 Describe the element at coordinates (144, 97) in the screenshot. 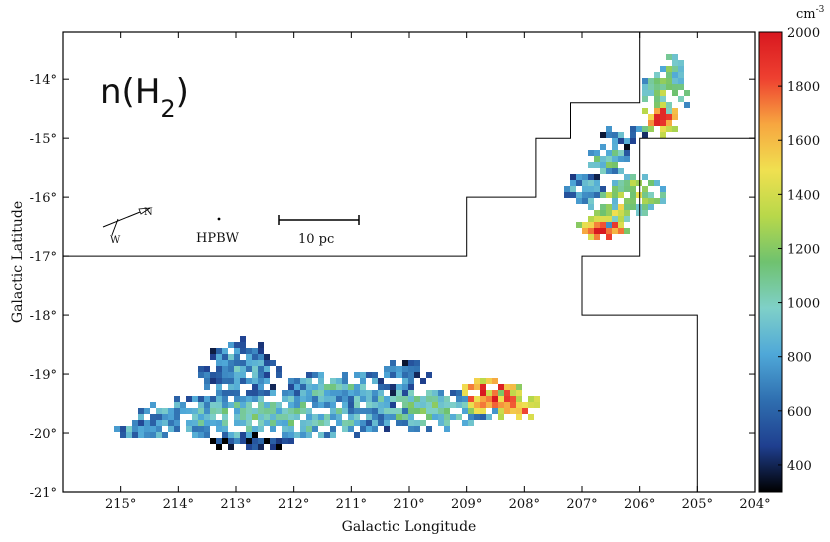

I see `panel-title: n(H2)` at that location.